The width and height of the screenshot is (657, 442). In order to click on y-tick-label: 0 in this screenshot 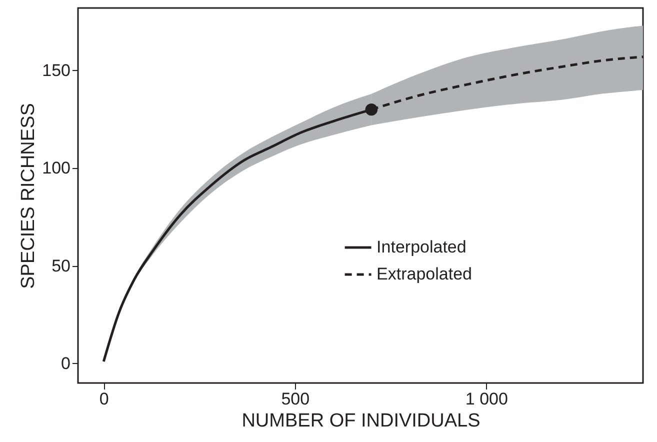, I will do `click(65, 363)`.